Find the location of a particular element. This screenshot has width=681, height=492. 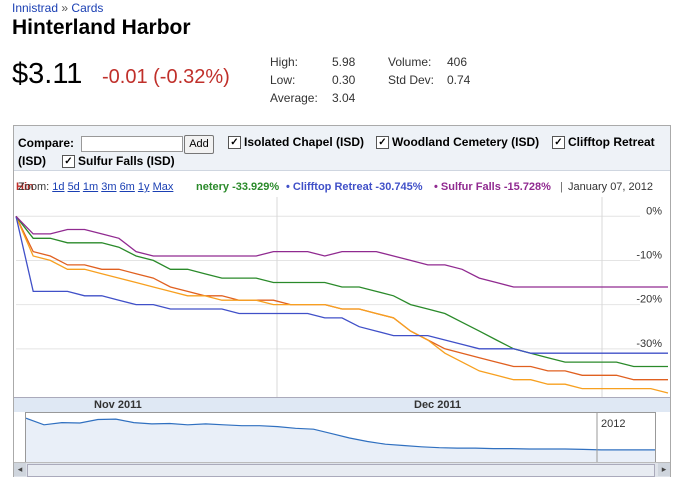

compare-item-label: (ISD) is located at coordinates (32, 161).